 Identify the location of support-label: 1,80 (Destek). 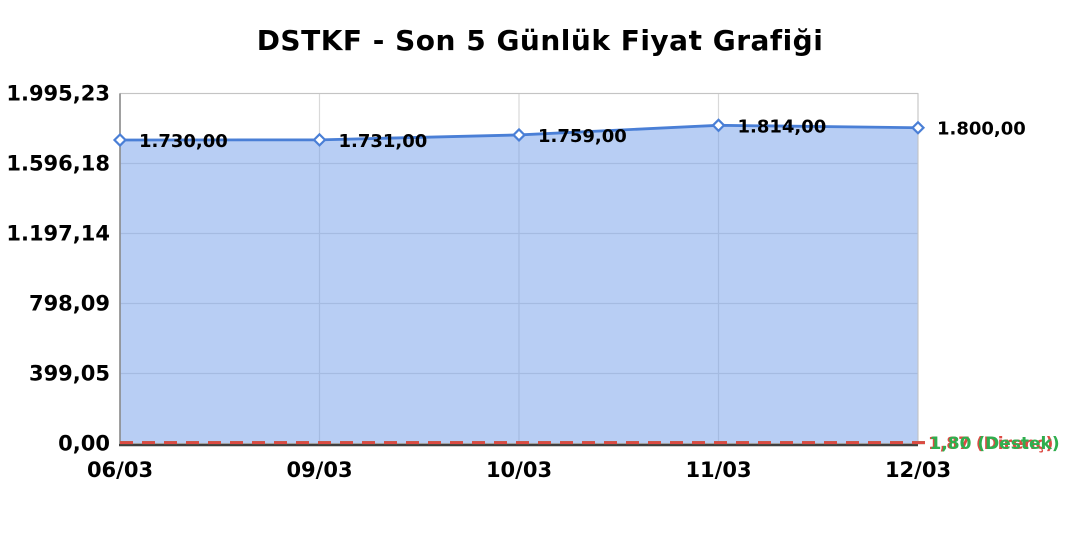
(995, 444).